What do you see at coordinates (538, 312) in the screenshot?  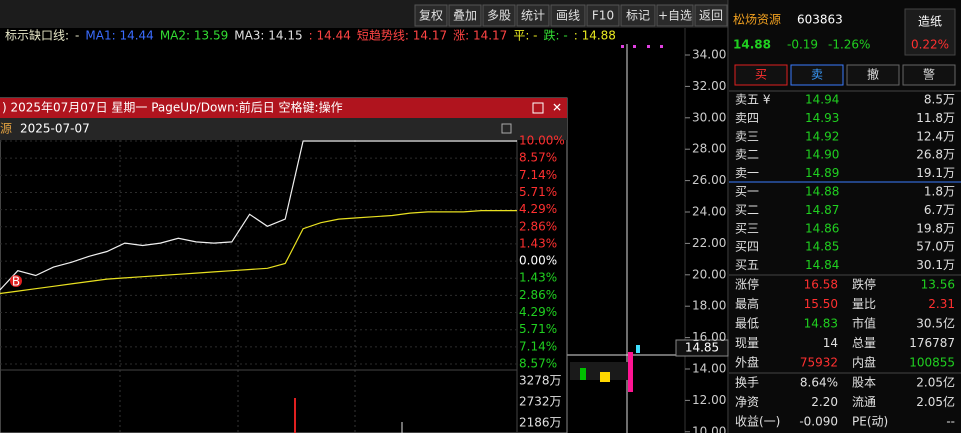 I see `pct-tick-label: 4.29%` at bounding box center [538, 312].